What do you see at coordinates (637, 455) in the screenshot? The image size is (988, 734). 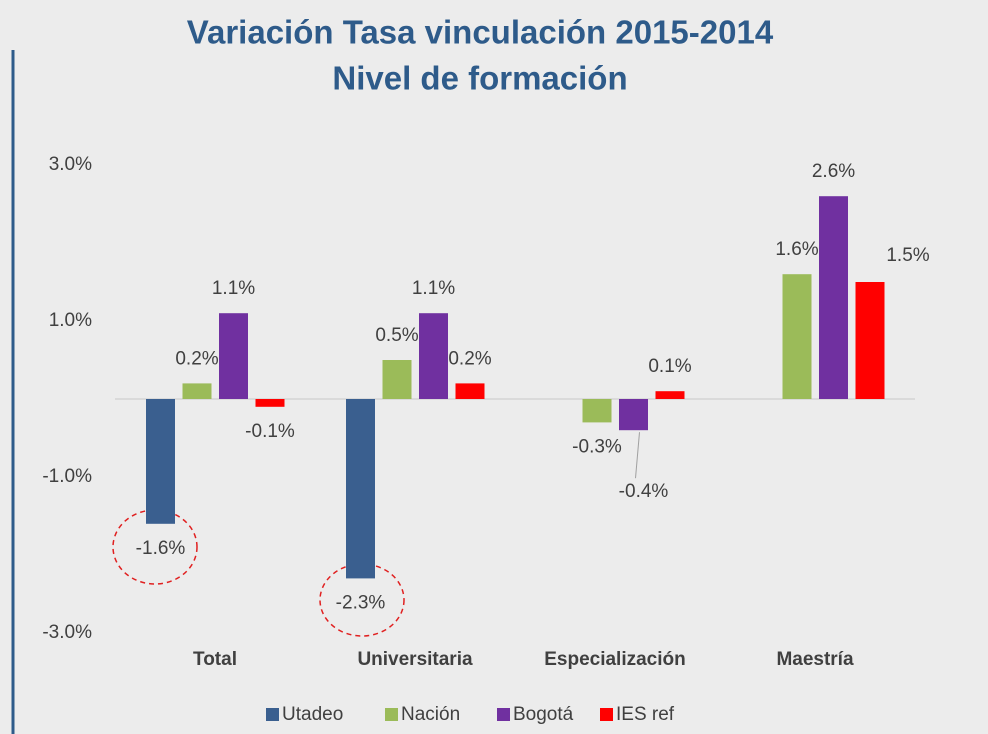 I see `leader-line` at bounding box center [637, 455].